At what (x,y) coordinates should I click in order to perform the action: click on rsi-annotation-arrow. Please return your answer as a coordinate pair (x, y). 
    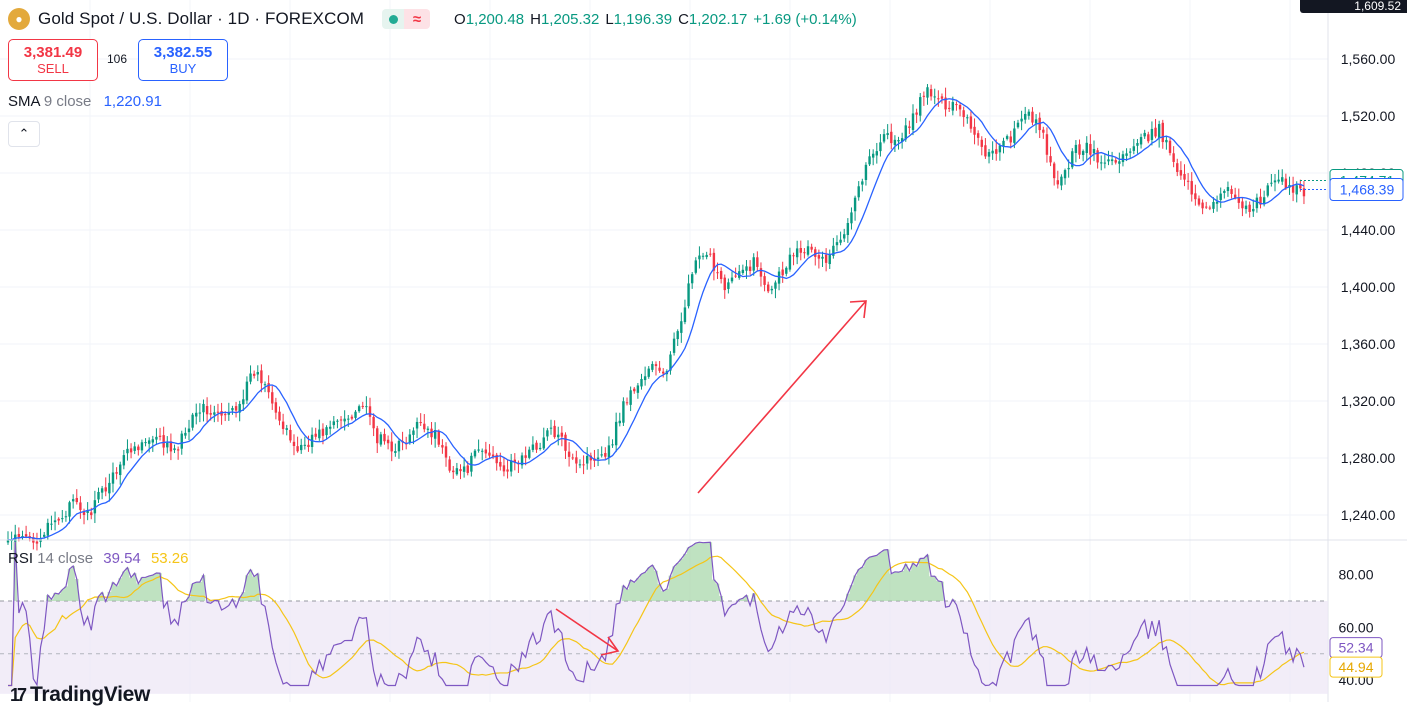
    Looking at the image, I should click on (587, 632).